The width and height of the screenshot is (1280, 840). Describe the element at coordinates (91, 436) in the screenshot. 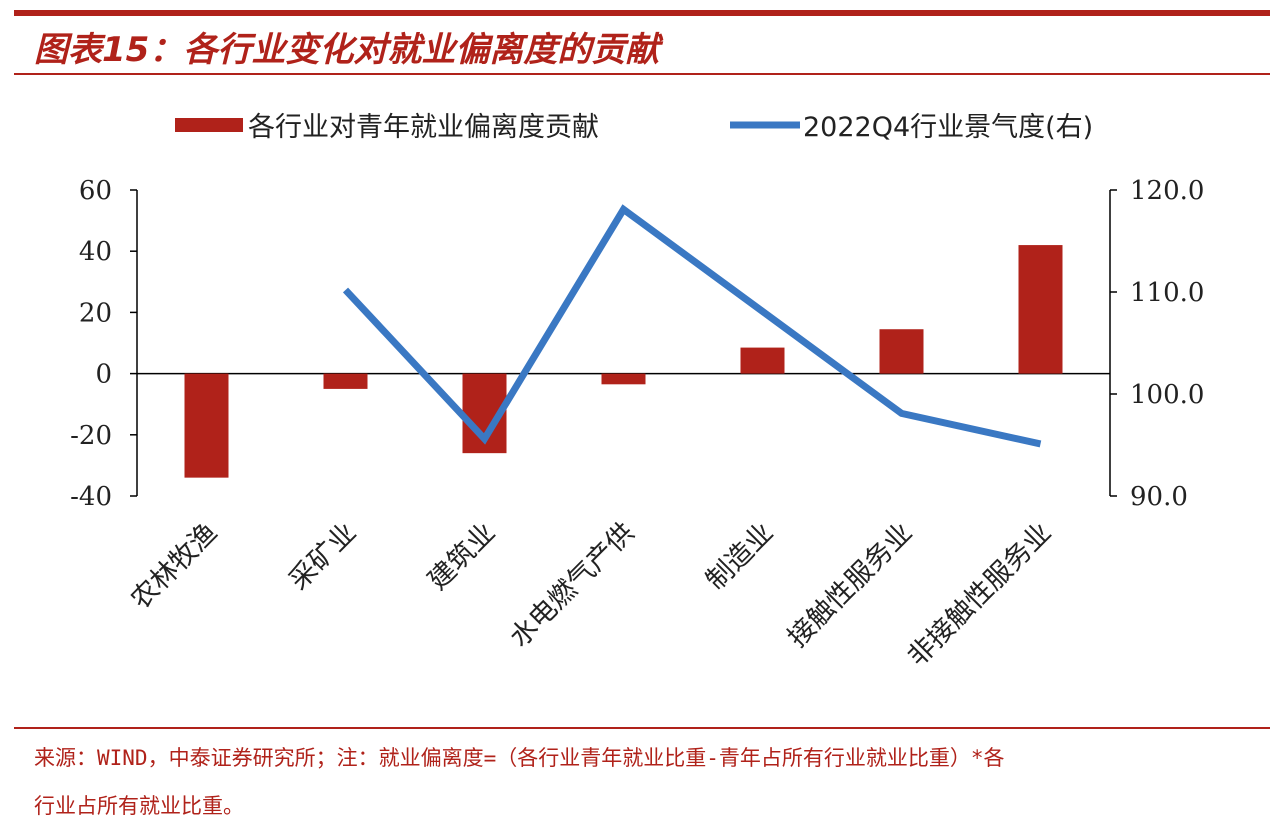

I see `left-axis-tick-label: -20` at that location.